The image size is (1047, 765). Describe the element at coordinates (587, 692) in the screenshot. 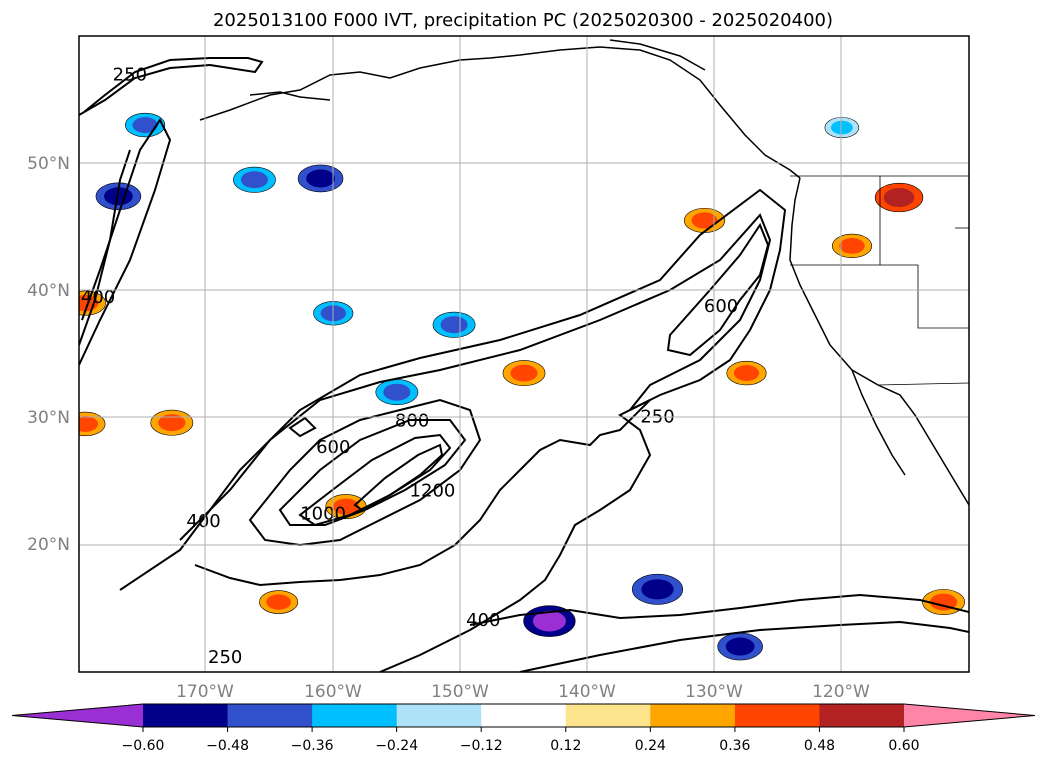

I see `lon-label-140w: 140°W` at that location.